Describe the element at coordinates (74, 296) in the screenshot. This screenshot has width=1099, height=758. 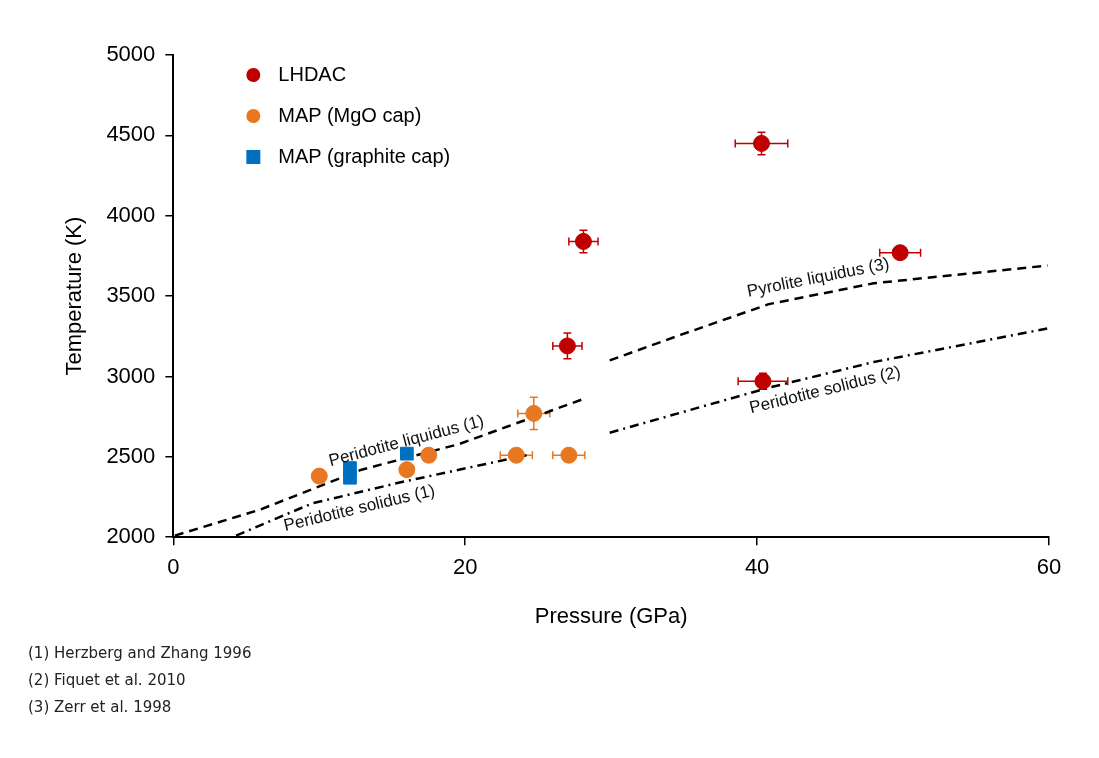
I see `y-axis-title: Temperature (K)` at that location.